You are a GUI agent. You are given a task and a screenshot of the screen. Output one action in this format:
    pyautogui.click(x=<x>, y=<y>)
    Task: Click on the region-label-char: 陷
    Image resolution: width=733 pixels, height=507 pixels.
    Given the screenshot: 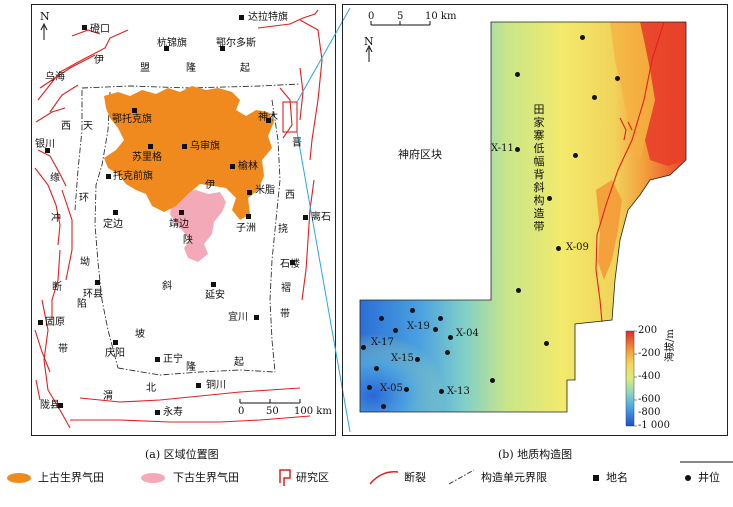 What is the action you would take?
    pyautogui.click(x=82, y=304)
    